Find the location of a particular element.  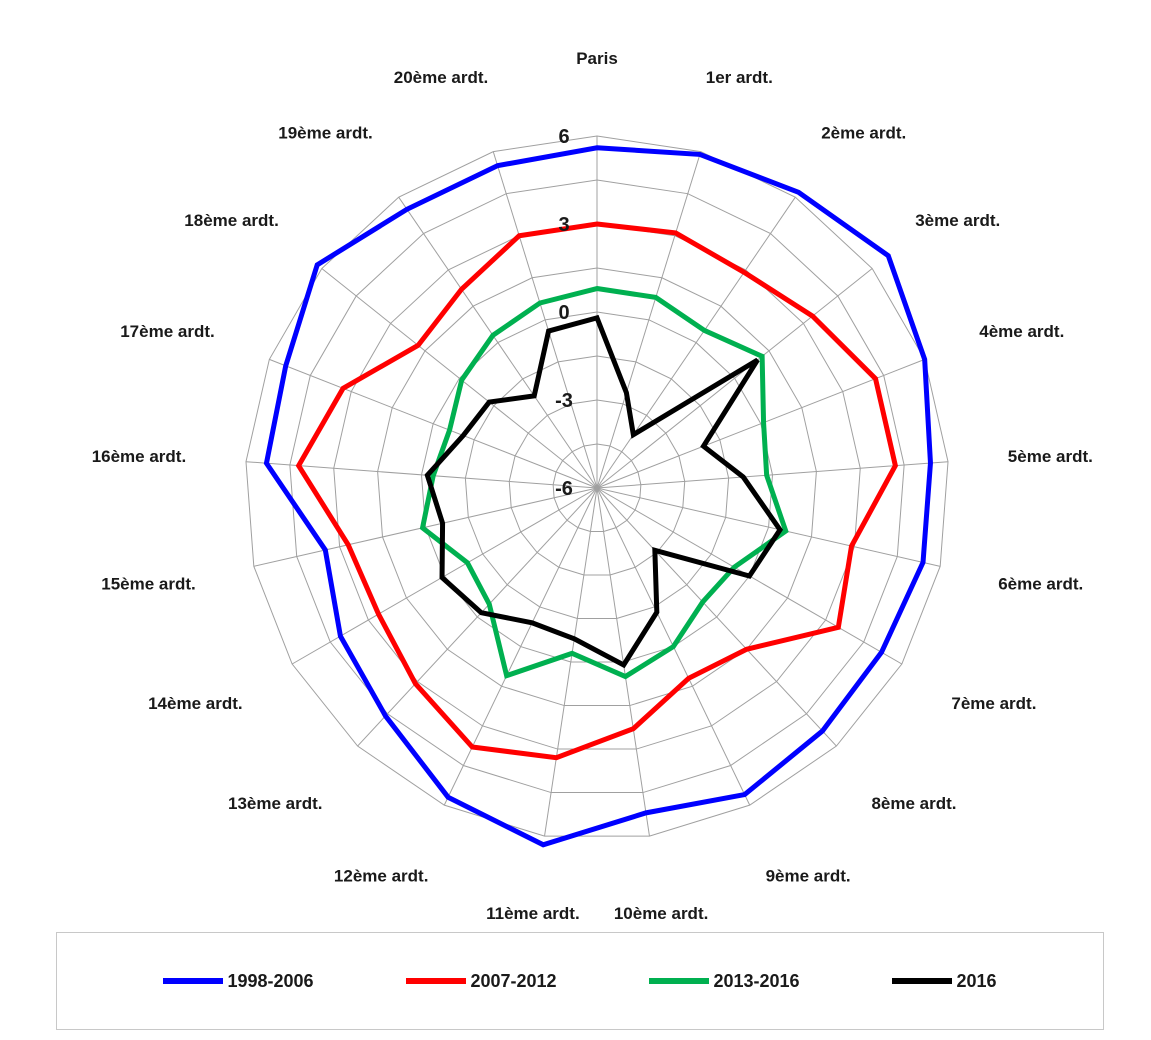

legend-item: 1998-2006 is located at coordinates (238, 981).